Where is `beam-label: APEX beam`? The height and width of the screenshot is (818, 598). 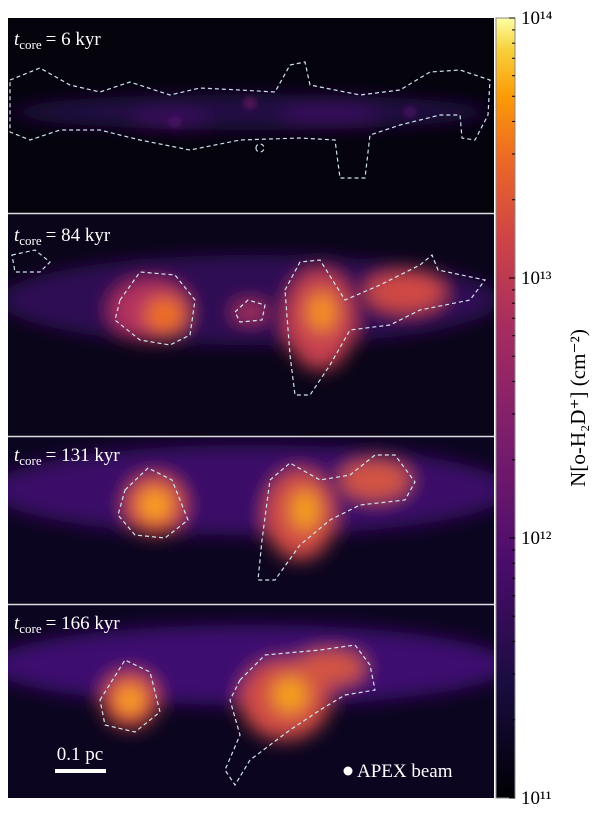 beam-label: APEX beam is located at coordinates (405, 771).